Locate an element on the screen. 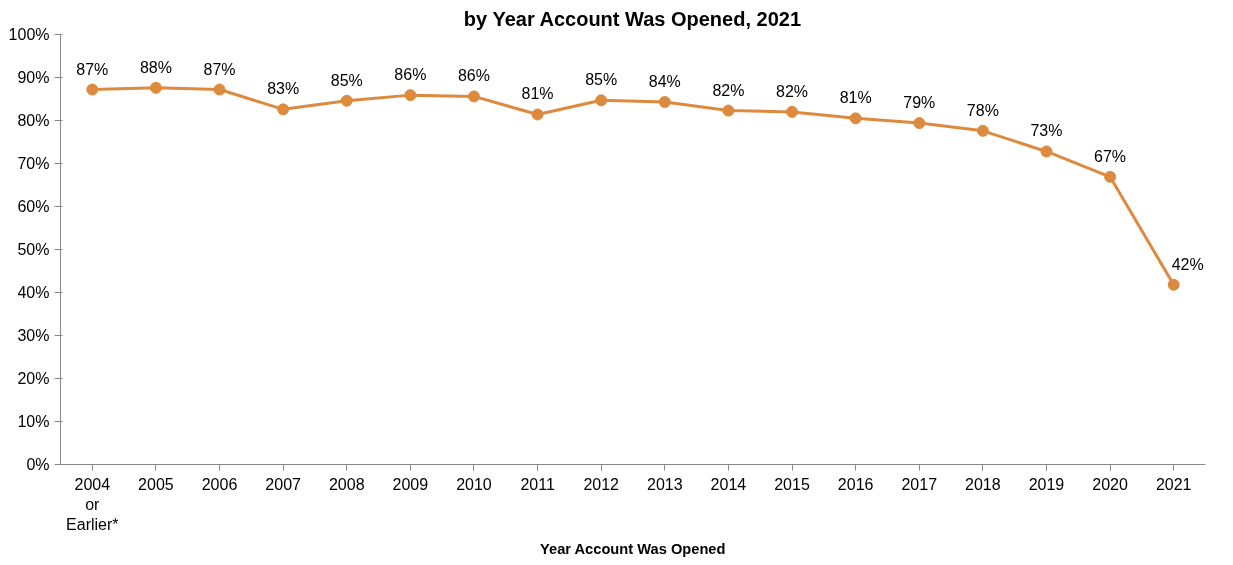  x-tick-label: 2011 is located at coordinates (537, 484).